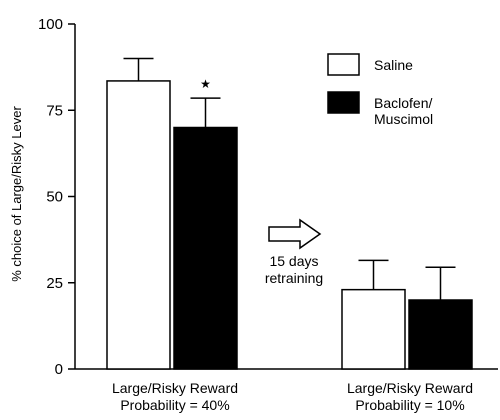 The height and width of the screenshot is (420, 500). I want to click on y-tick-label: 50, so click(54, 197).